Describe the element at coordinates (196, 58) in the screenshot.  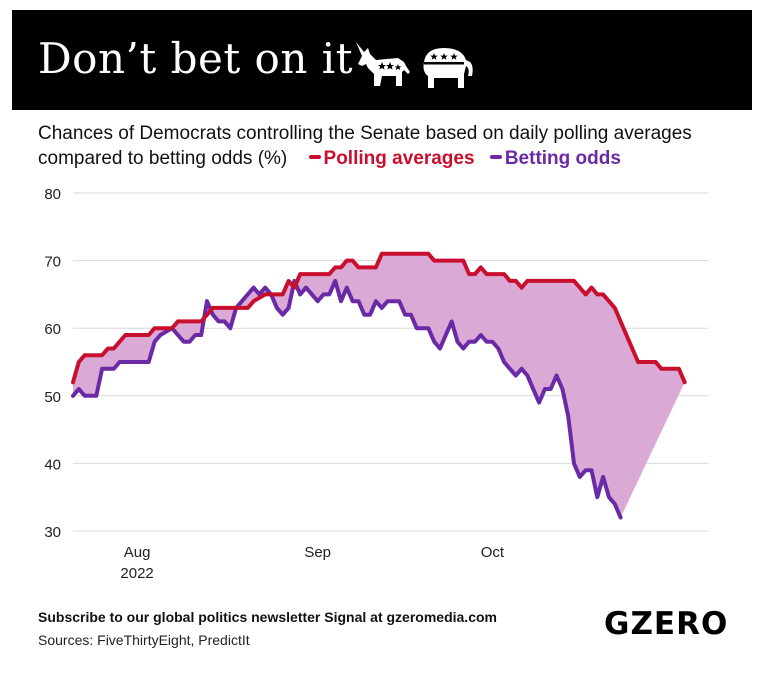
I see `page-title: Don’t bet on it` at that location.